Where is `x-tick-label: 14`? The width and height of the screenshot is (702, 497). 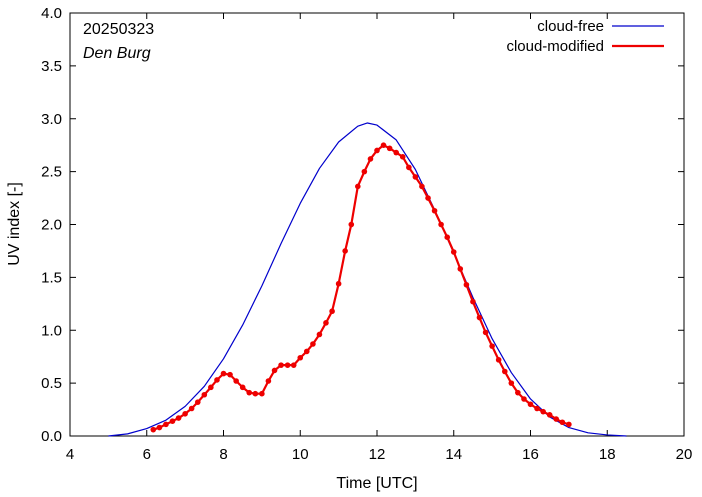 x-tick-label: 14 is located at coordinates (453, 454).